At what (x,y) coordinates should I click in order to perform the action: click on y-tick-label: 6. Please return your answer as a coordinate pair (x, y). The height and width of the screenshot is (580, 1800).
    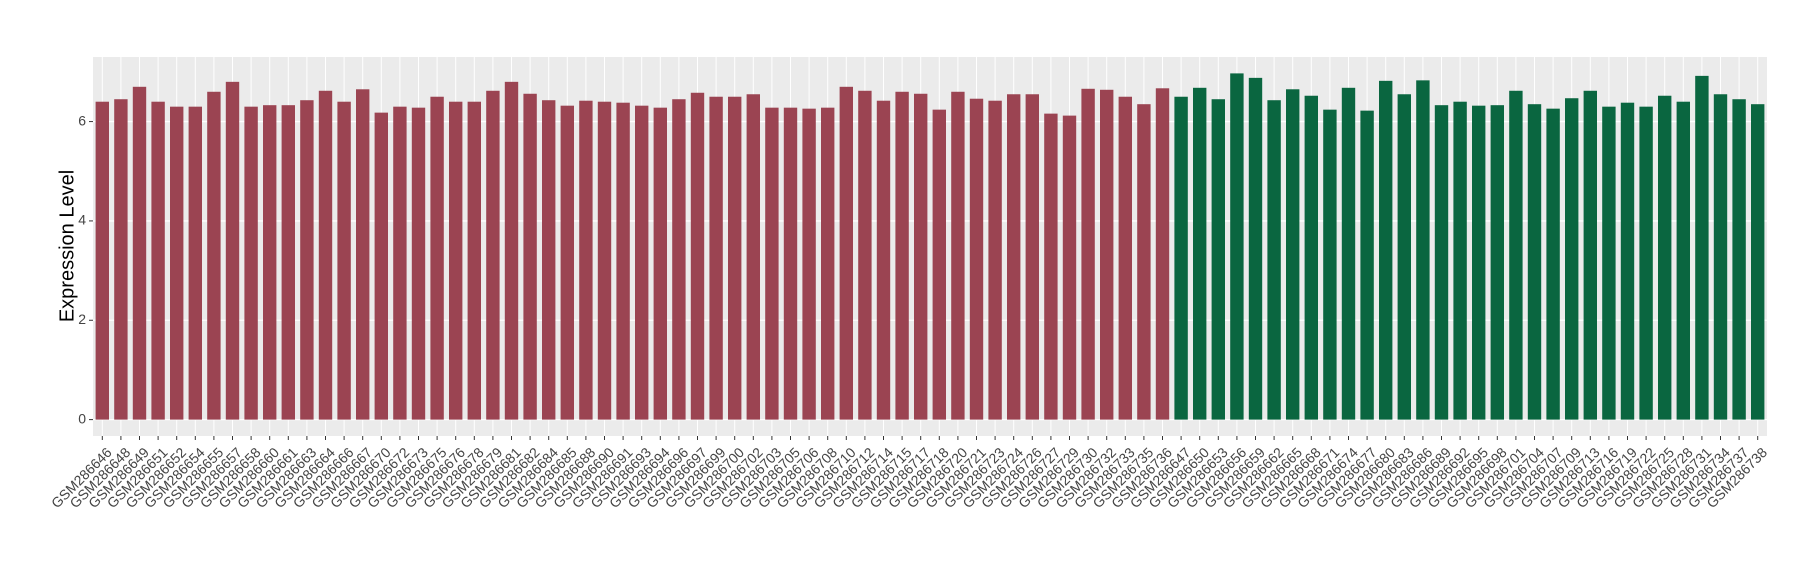
    Looking at the image, I should click on (82, 120).